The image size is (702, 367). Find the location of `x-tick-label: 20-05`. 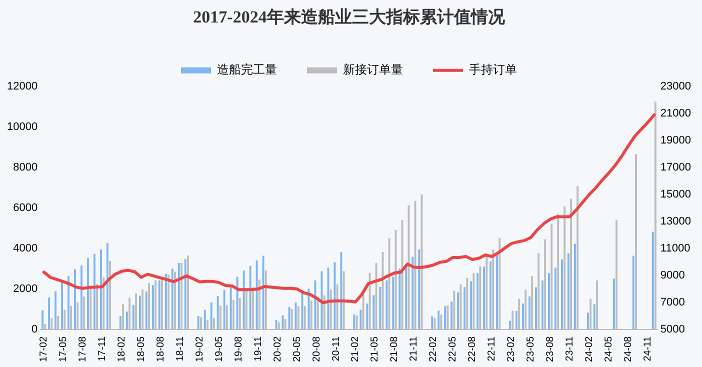

x-tick-label: 20-05 is located at coordinates (297, 349).